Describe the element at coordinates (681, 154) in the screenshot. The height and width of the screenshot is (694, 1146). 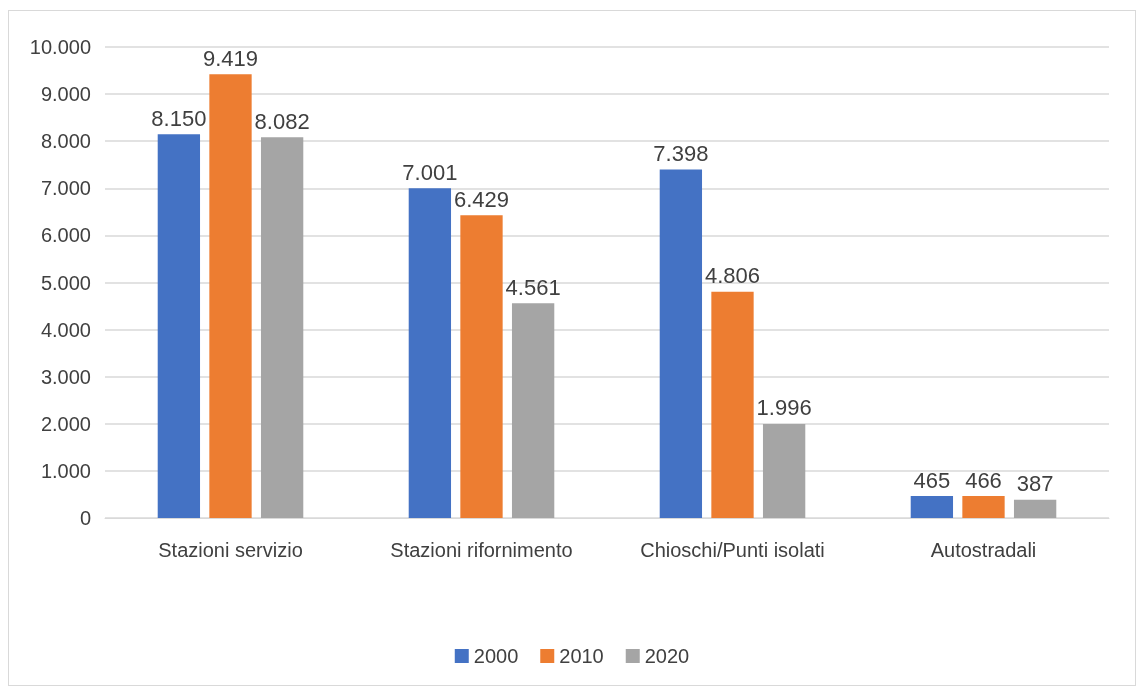
I see `data-label: 7.398` at that location.